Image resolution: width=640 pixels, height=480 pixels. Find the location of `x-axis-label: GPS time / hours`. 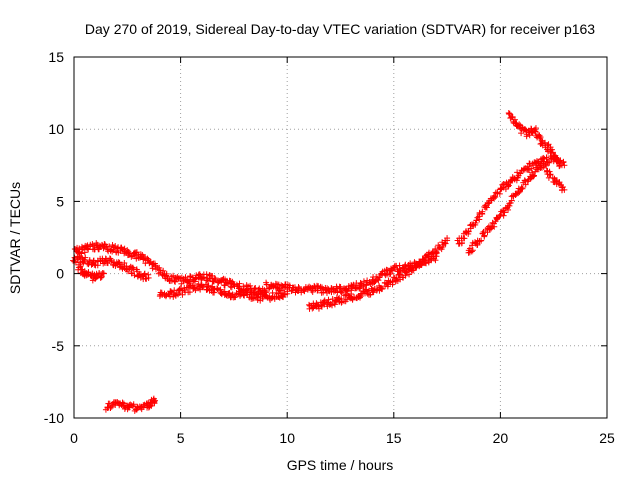

x-axis-label: GPS time / hours is located at coordinates (340, 465).